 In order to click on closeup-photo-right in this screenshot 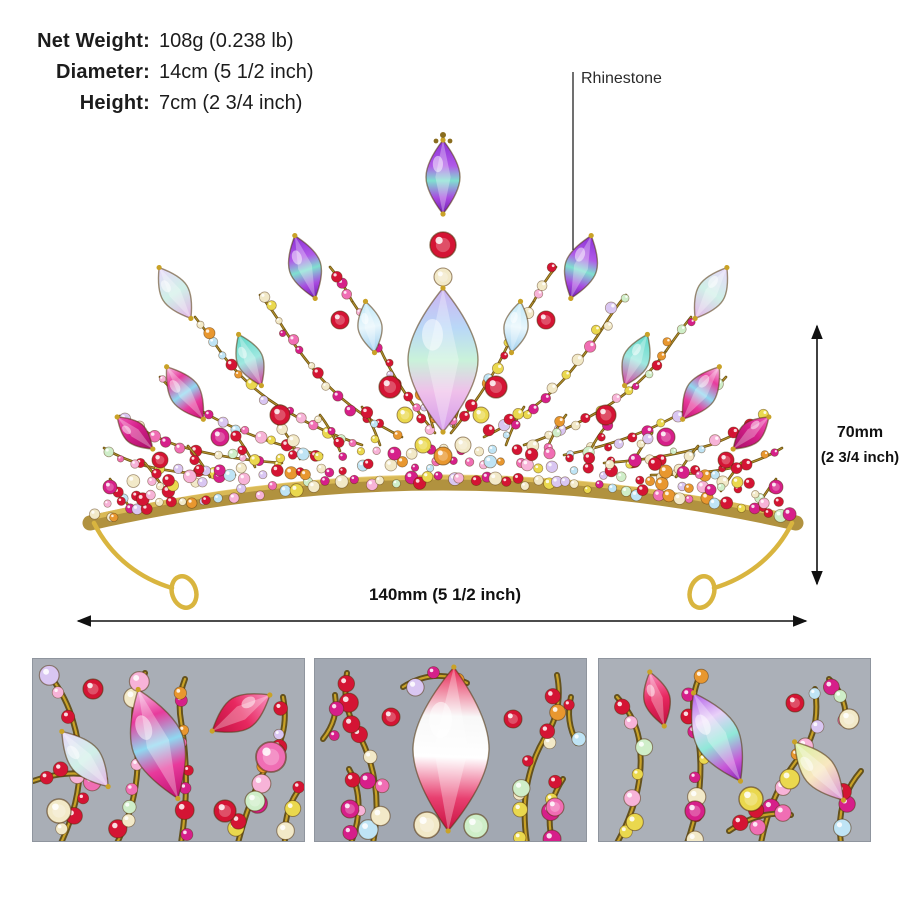, I will do `click(734, 750)`.